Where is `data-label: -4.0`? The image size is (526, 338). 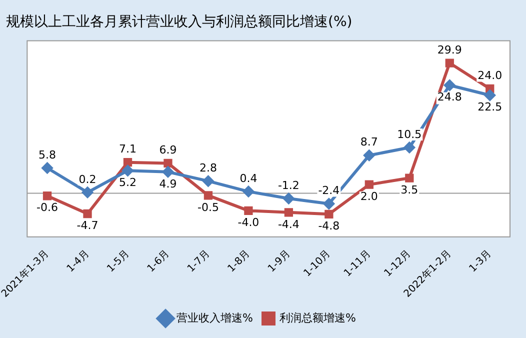
data-label: -4.0 is located at coordinates (249, 223).